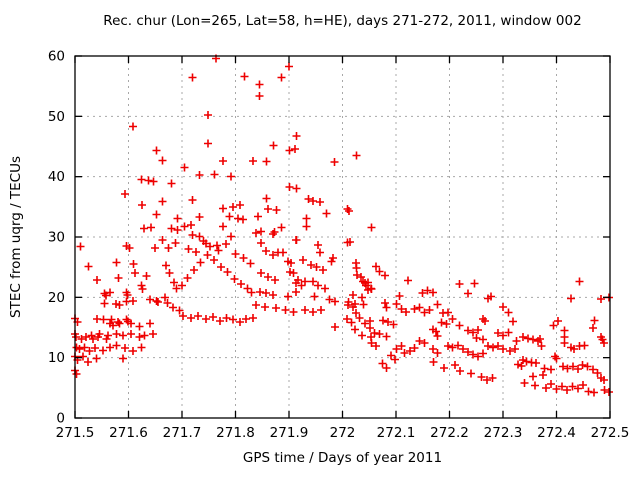  I want to click on y-tick-label: 10, so click(56, 358).